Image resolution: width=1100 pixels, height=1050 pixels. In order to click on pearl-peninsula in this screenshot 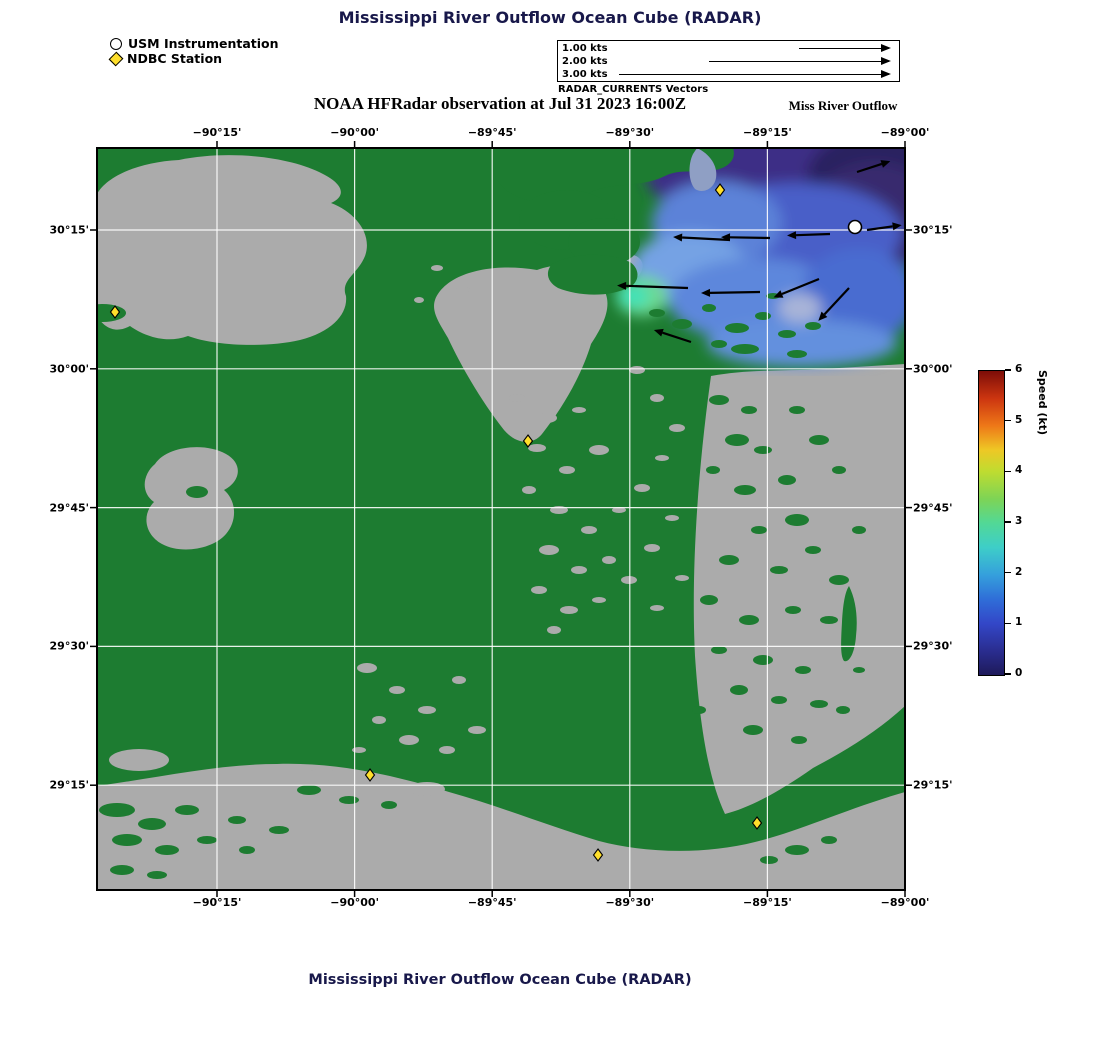, I will do `click(592, 274)`.